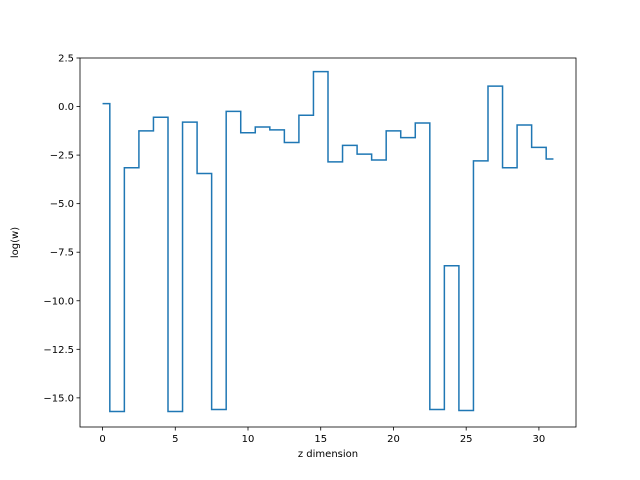 The height and width of the screenshot is (480, 640). Describe the element at coordinates (66, 107) in the screenshot. I see `y-tick-label: 0.0` at that location.